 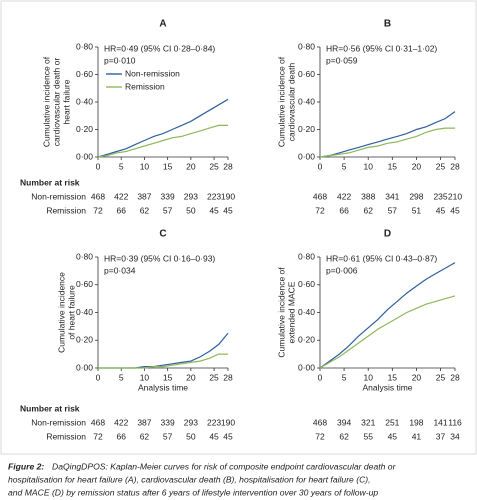 What do you see at coordinates (417, 436) in the screenshot?
I see `risk-count: 41` at bounding box center [417, 436].